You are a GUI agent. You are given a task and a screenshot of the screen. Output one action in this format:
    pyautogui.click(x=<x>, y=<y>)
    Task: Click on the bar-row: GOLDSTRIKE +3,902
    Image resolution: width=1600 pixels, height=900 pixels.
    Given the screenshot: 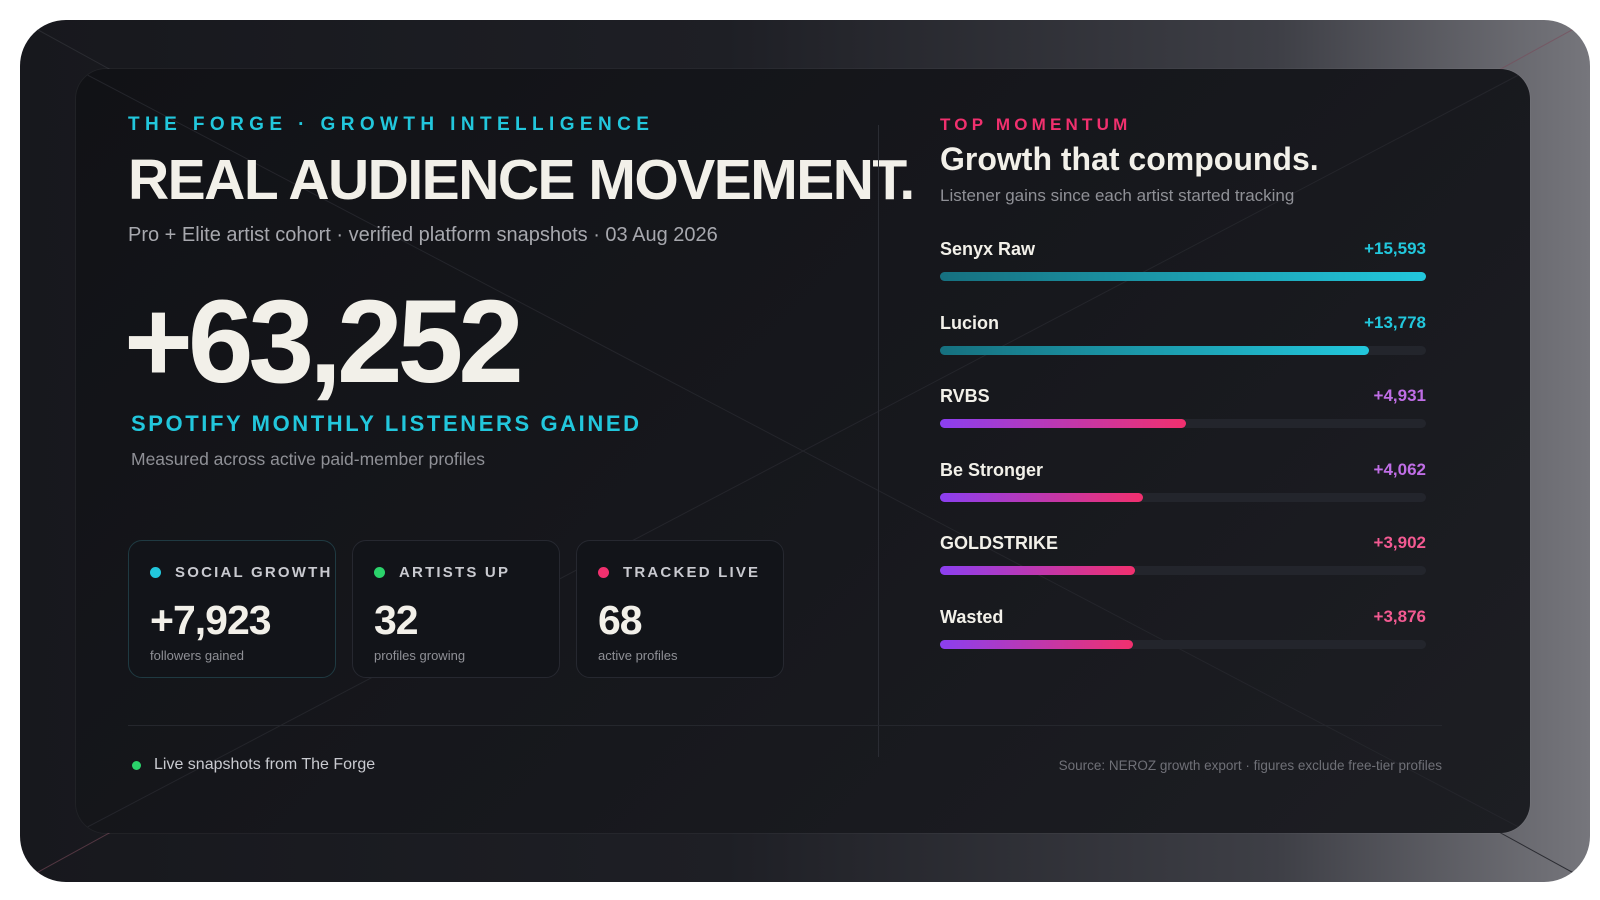 What is the action you would take?
    pyautogui.click(x=1183, y=563)
    